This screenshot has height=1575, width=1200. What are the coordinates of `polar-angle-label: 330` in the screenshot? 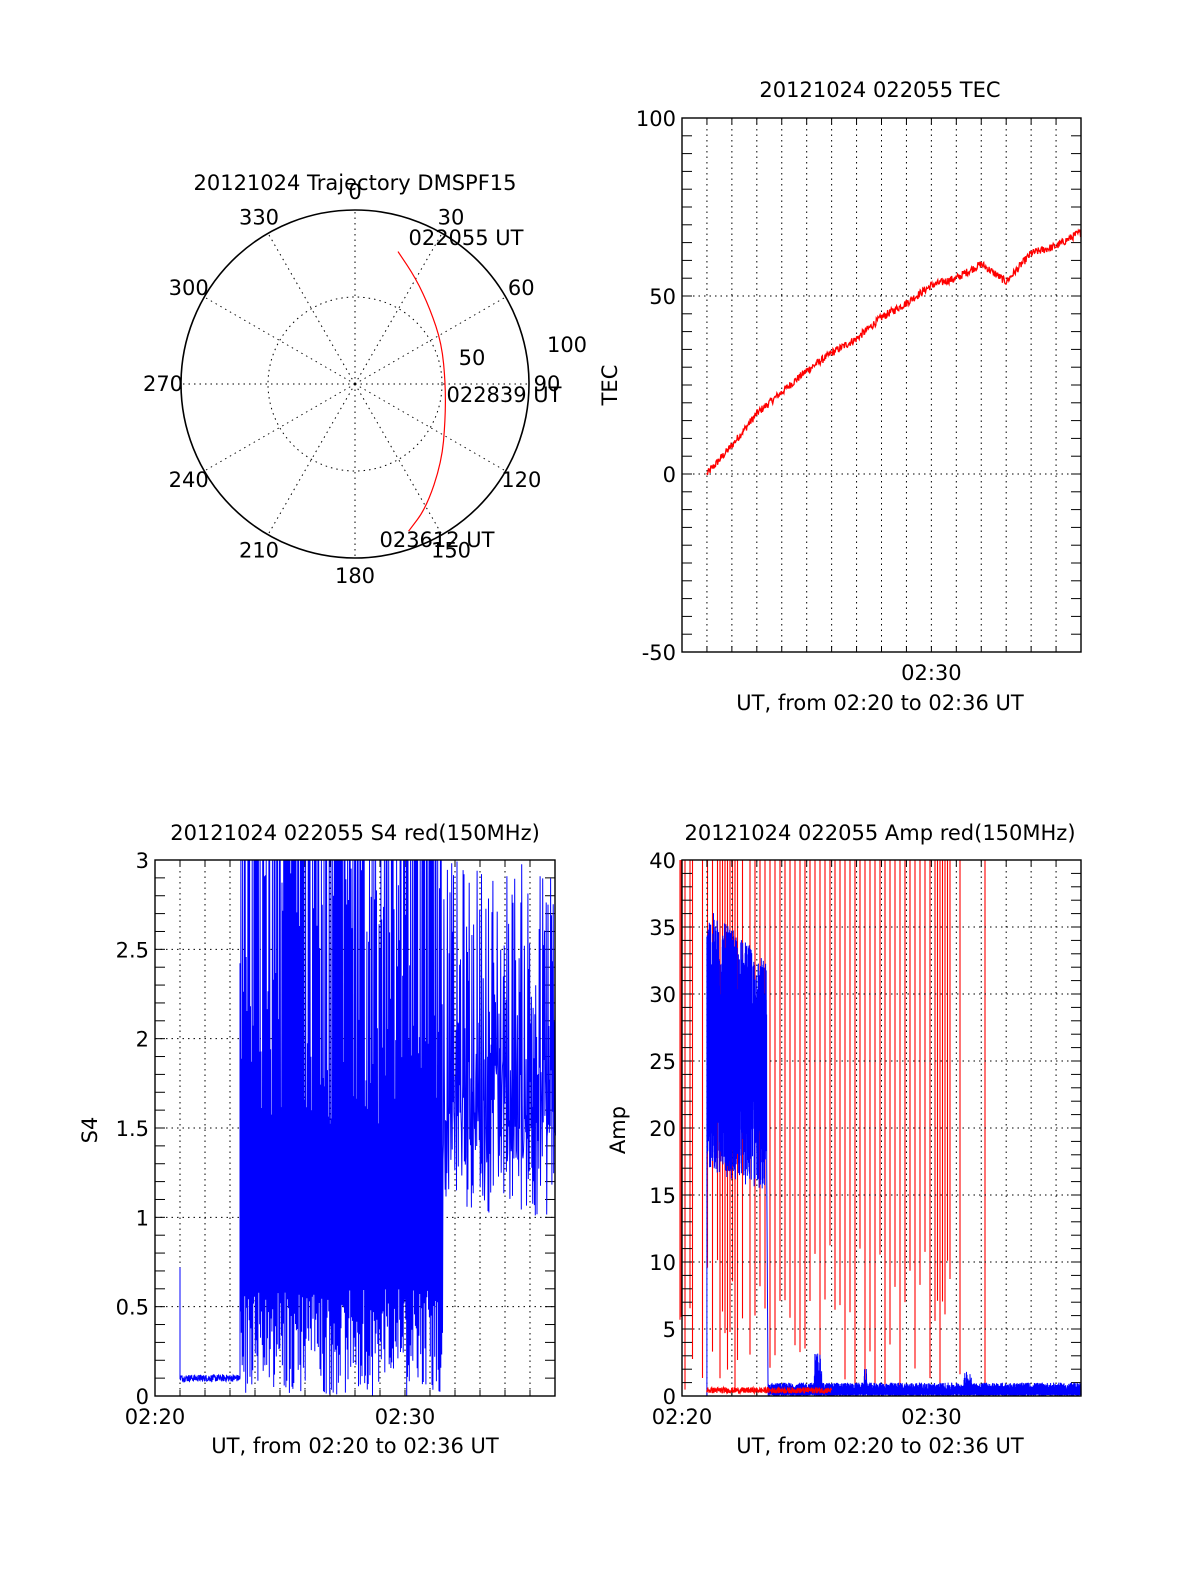 It's located at (259, 218).